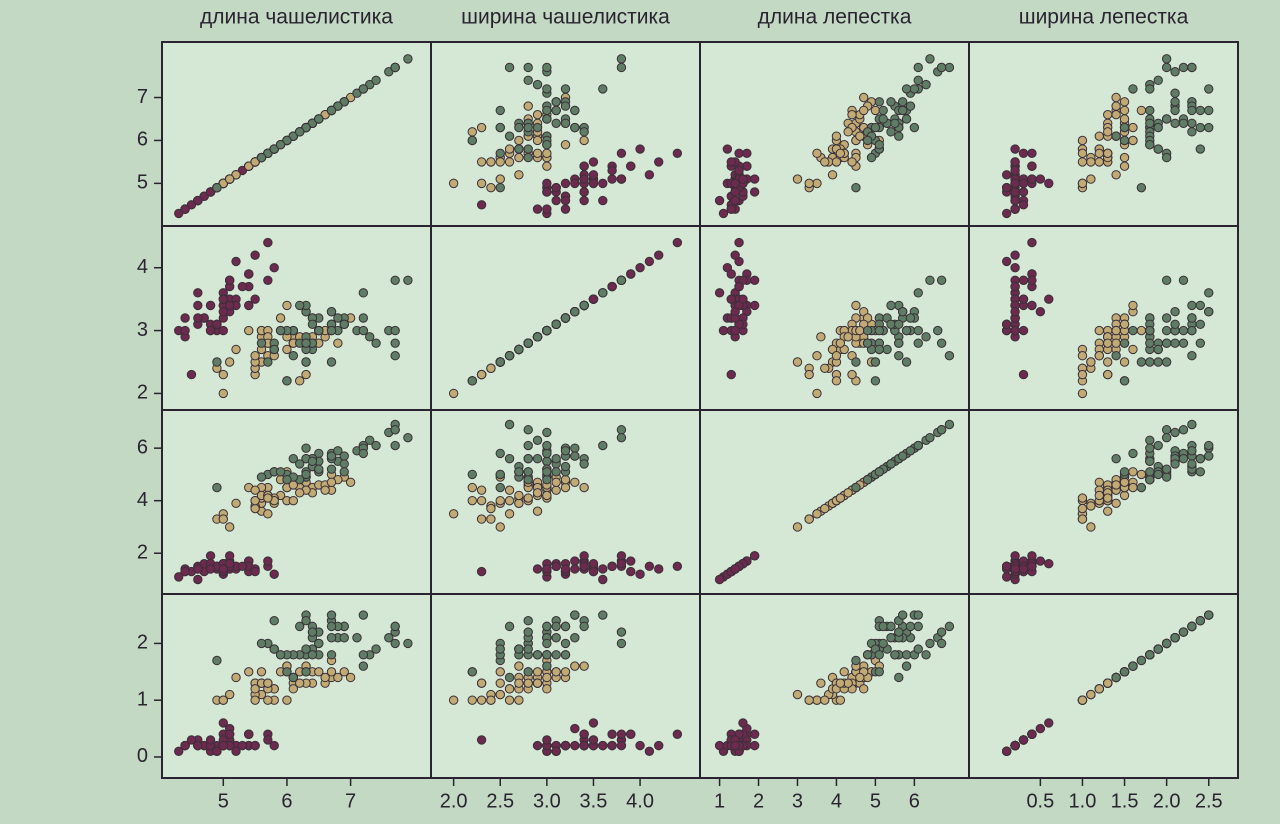 The height and width of the screenshot is (824, 1280). Describe the element at coordinates (142, 699) in the screenshot. I see `y-tick-label: 1` at that location.